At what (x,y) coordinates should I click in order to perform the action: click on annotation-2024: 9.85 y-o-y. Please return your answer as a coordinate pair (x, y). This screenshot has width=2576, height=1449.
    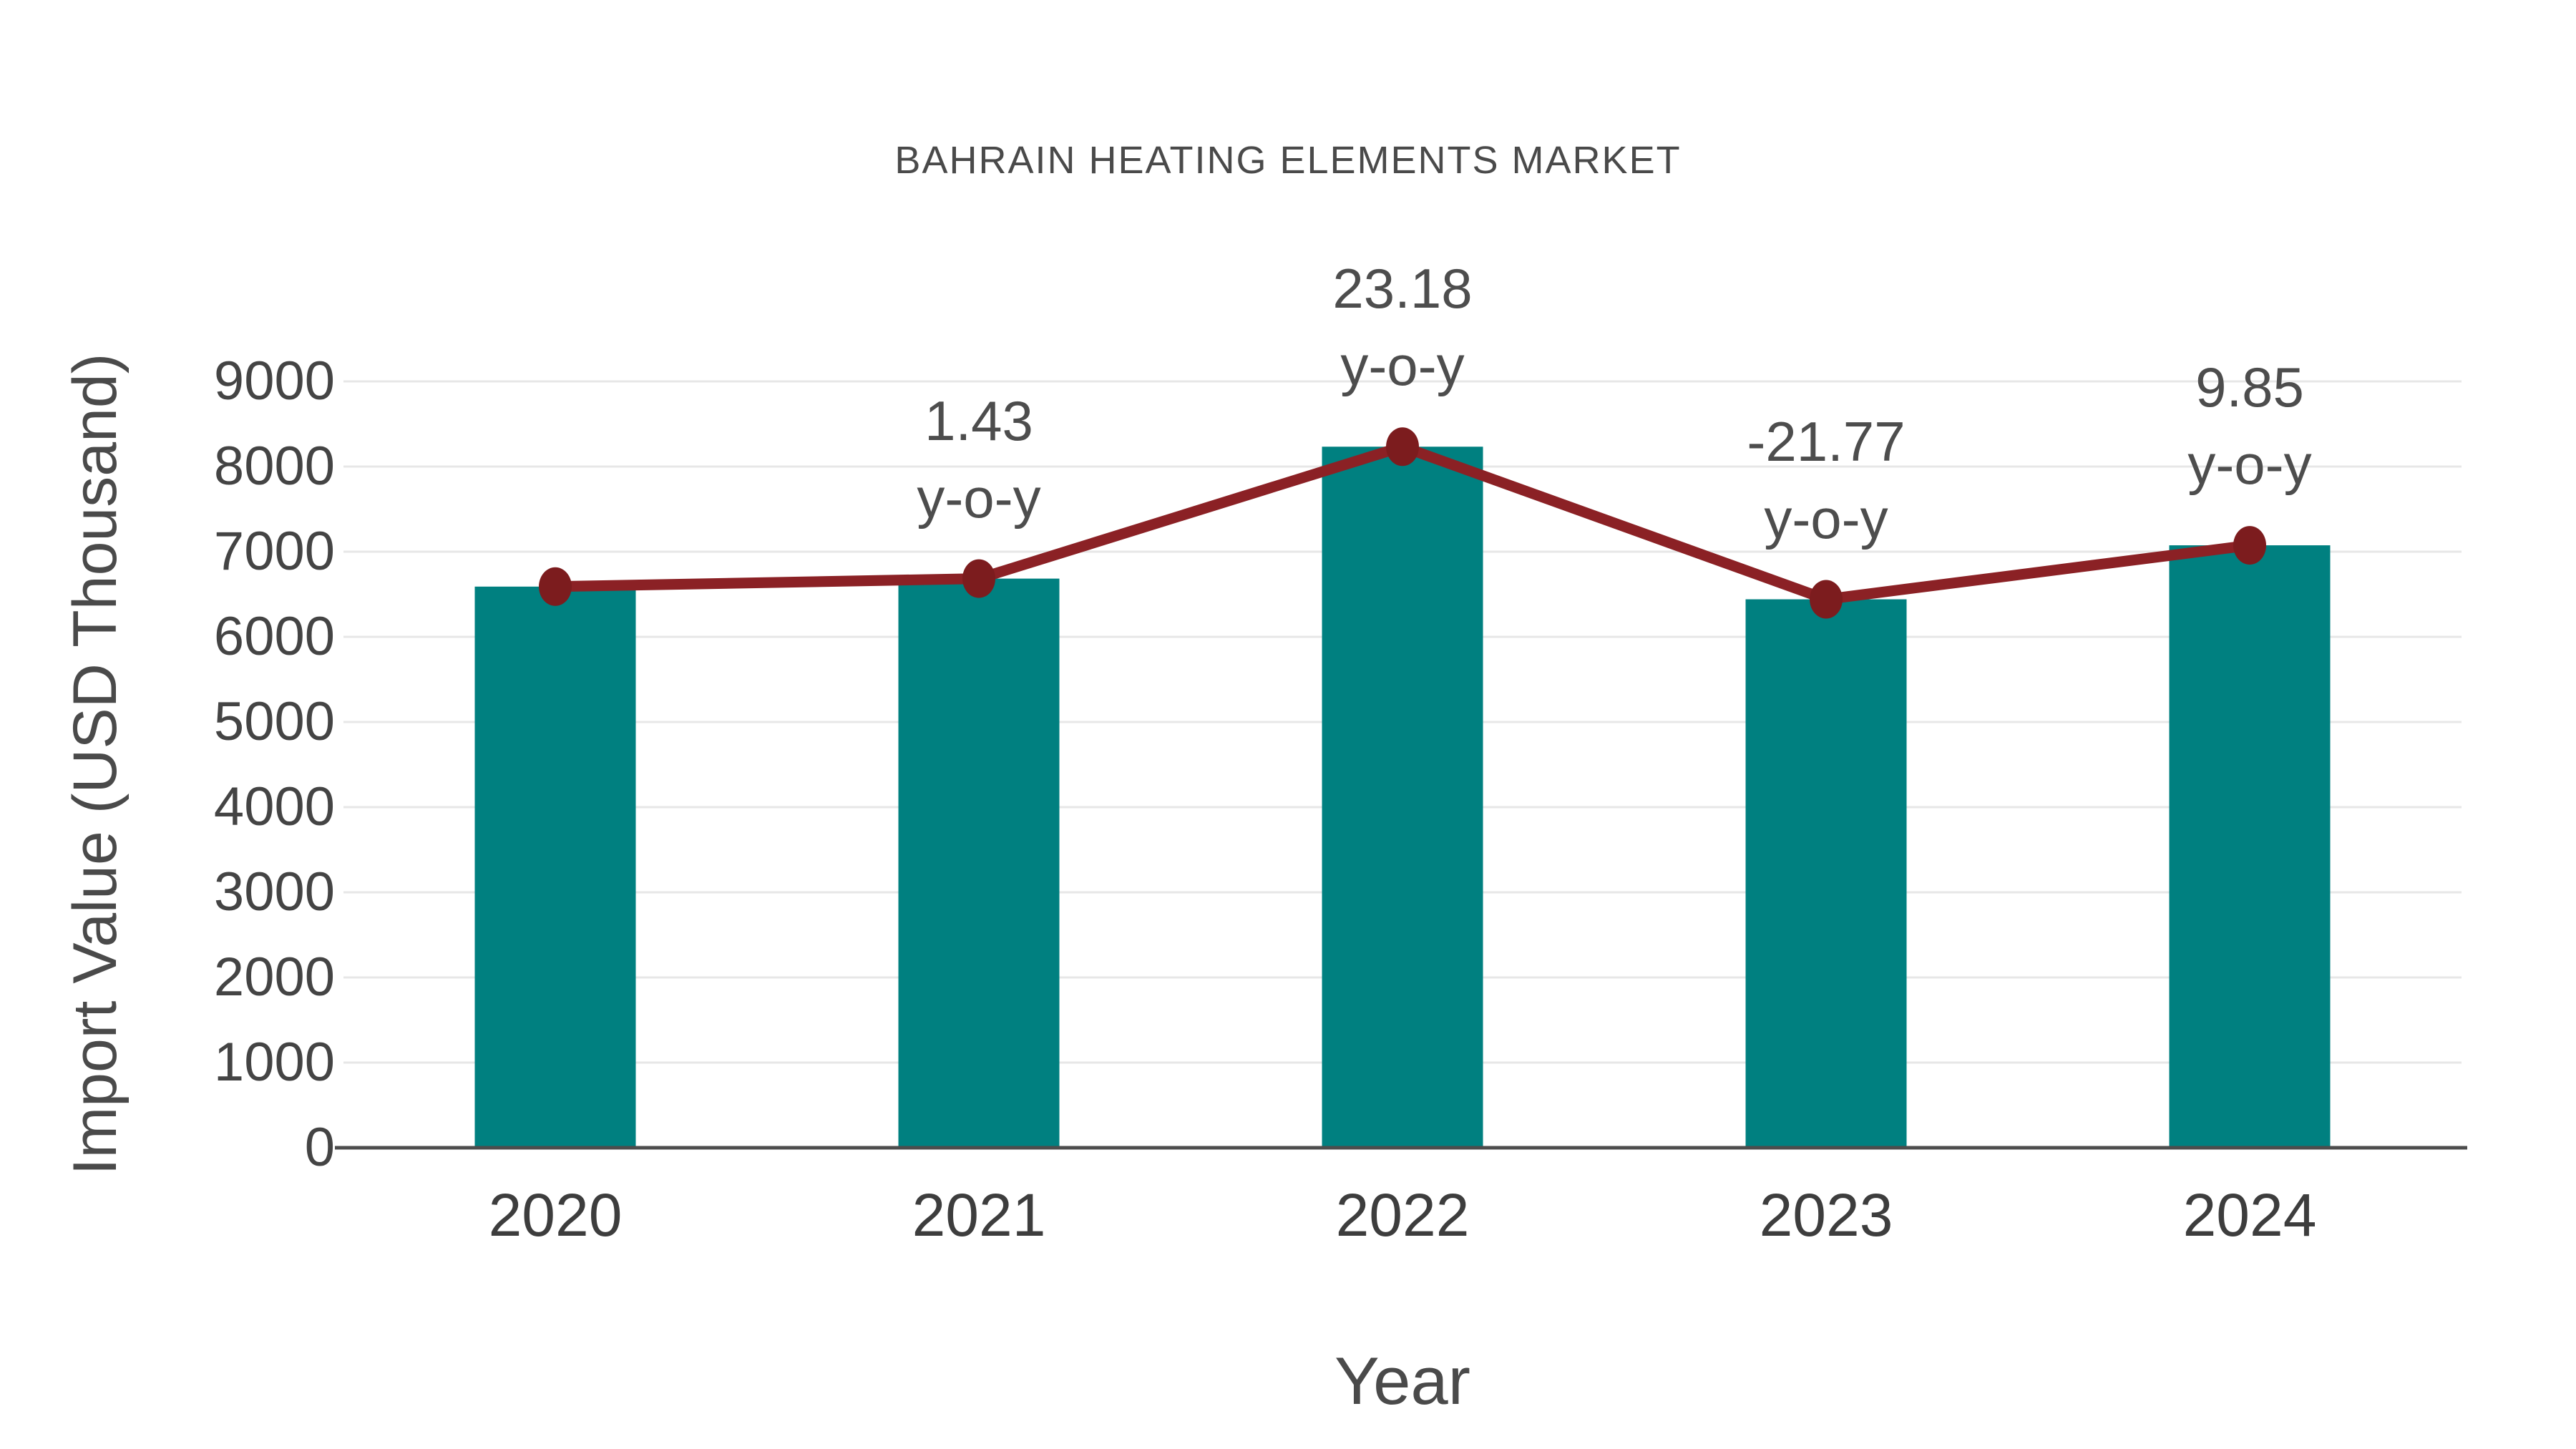
    Looking at the image, I should click on (2250, 425).